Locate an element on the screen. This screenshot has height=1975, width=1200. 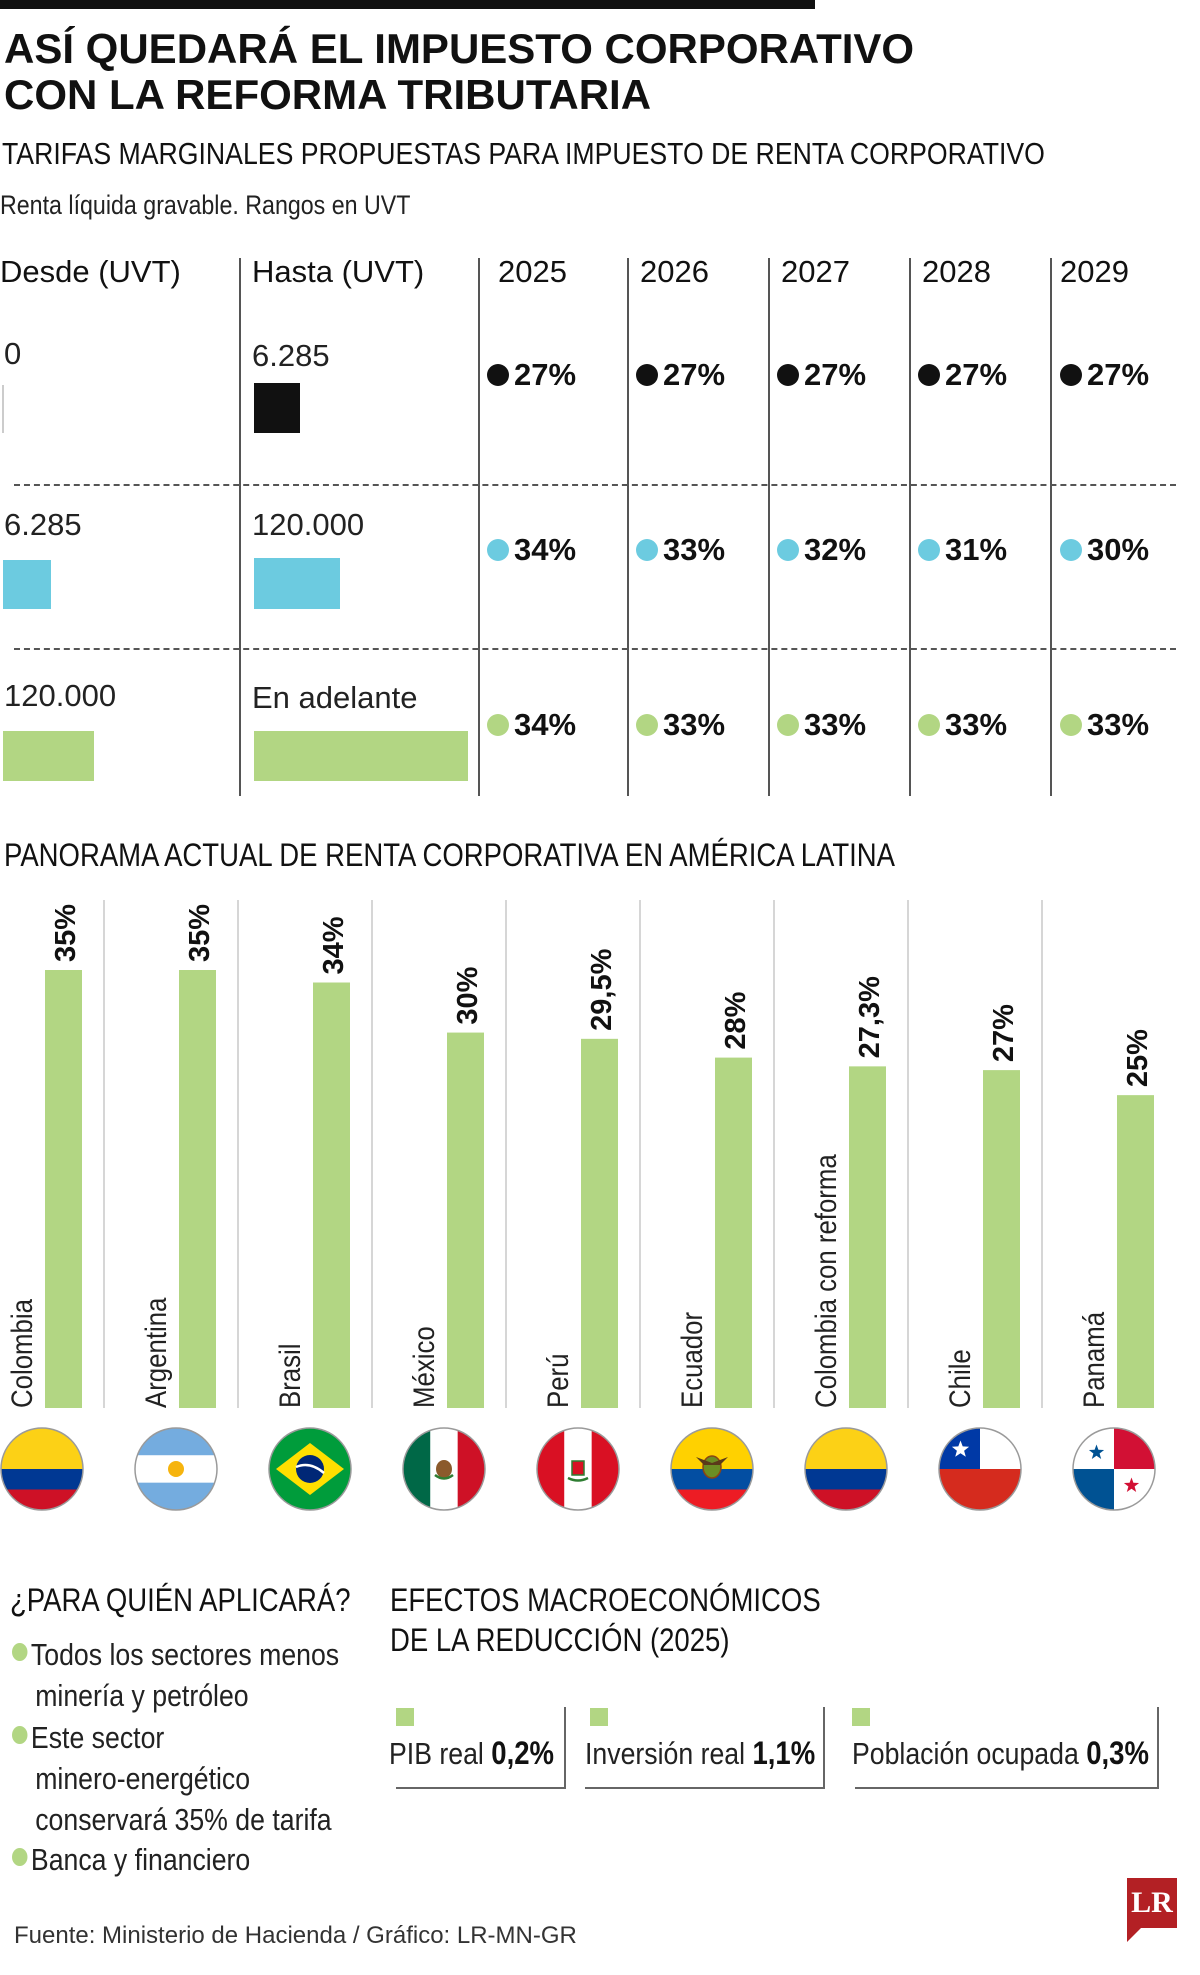
bar-chile is located at coordinates (1001, 1239).